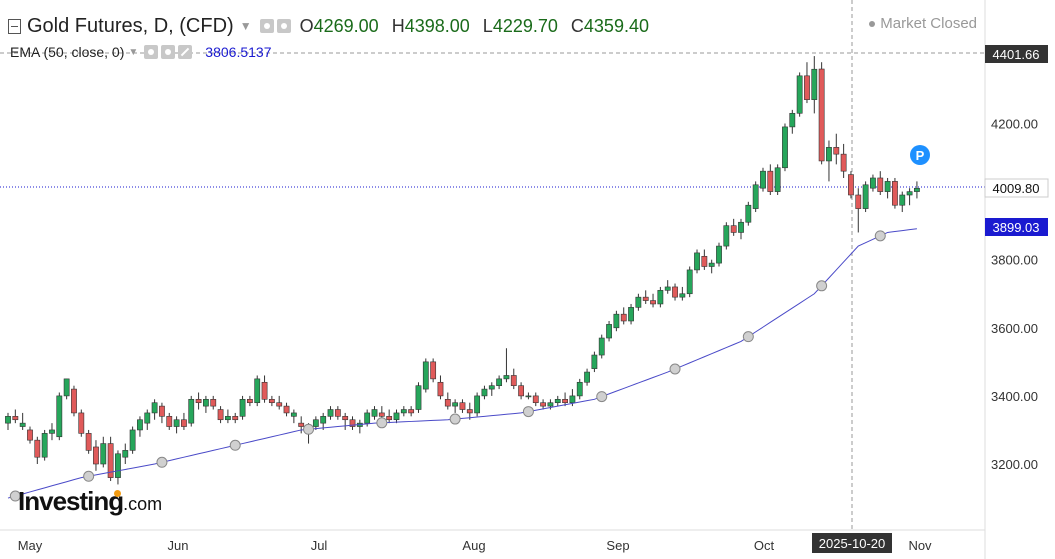 The image size is (1055, 559). I want to click on x-tick-label: Aug, so click(473, 545).